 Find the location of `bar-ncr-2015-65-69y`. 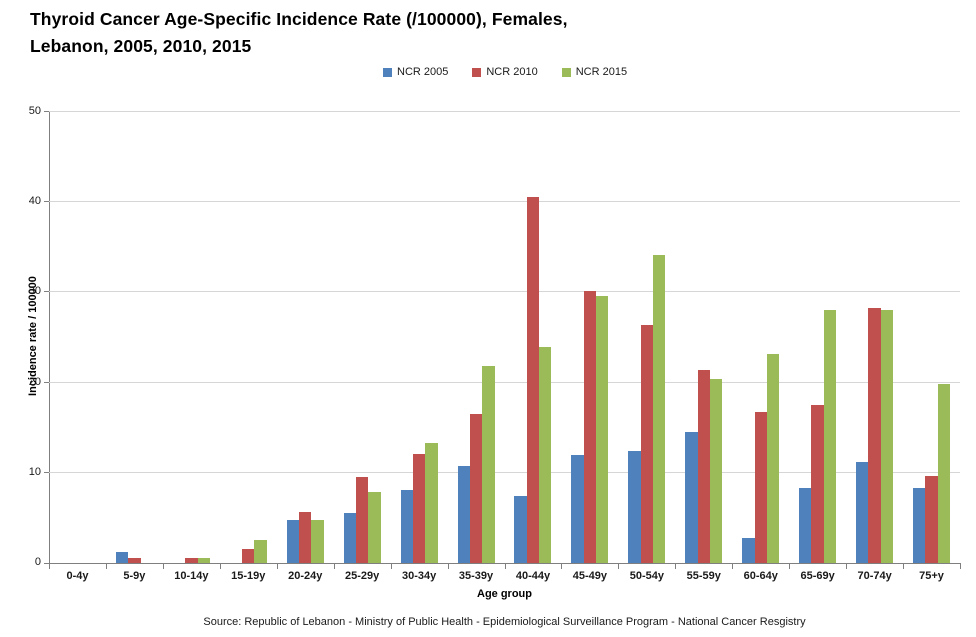

bar-ncr-2015-65-69y is located at coordinates (830, 436).